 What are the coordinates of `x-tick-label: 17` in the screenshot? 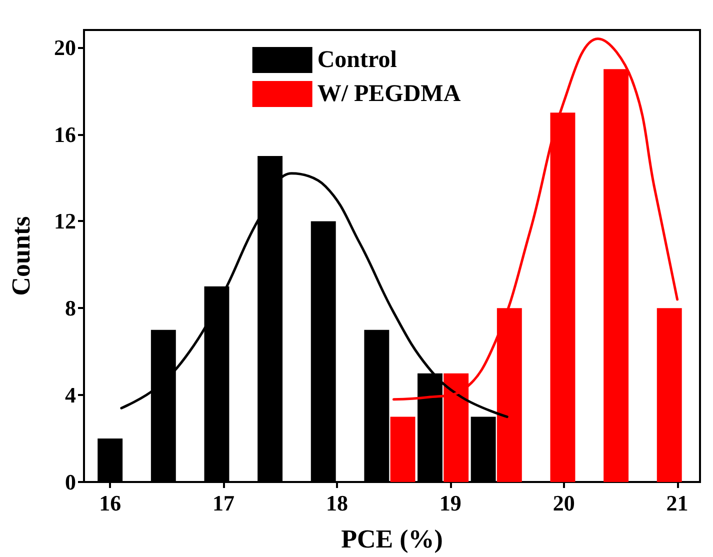 It's located at (223, 503).